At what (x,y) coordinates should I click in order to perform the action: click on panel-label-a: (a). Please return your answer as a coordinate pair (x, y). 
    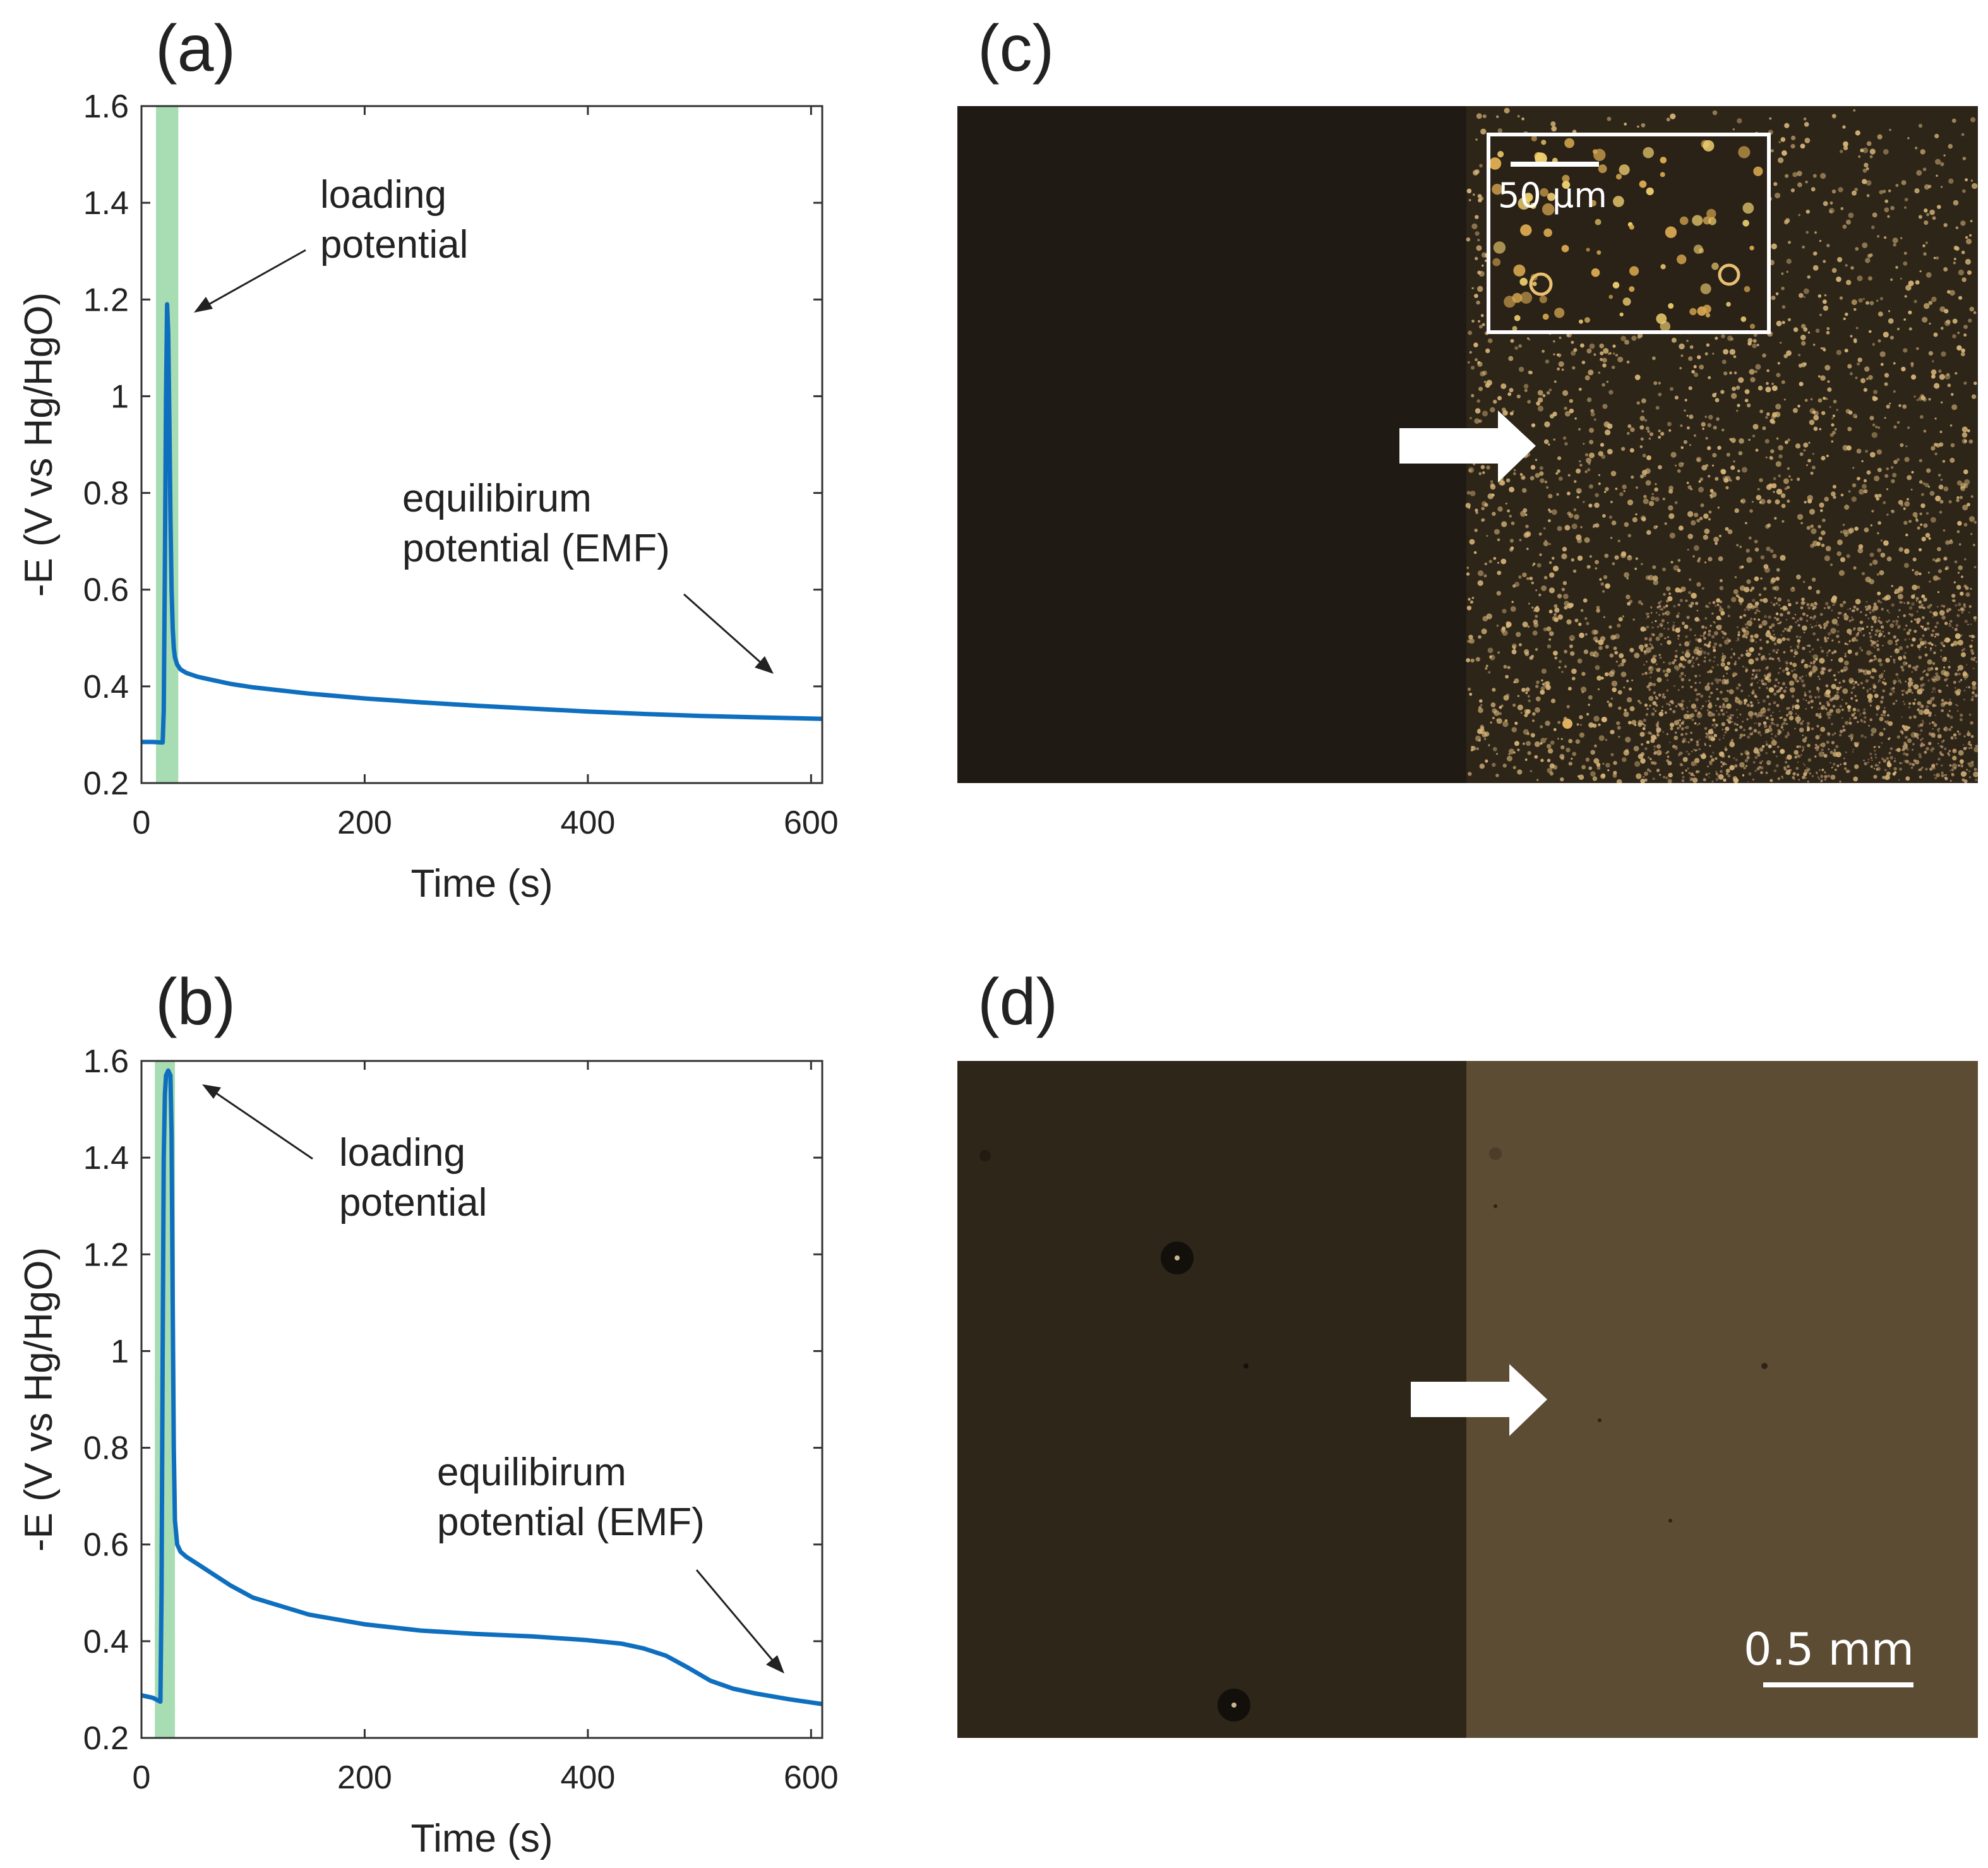
    Looking at the image, I should click on (195, 48).